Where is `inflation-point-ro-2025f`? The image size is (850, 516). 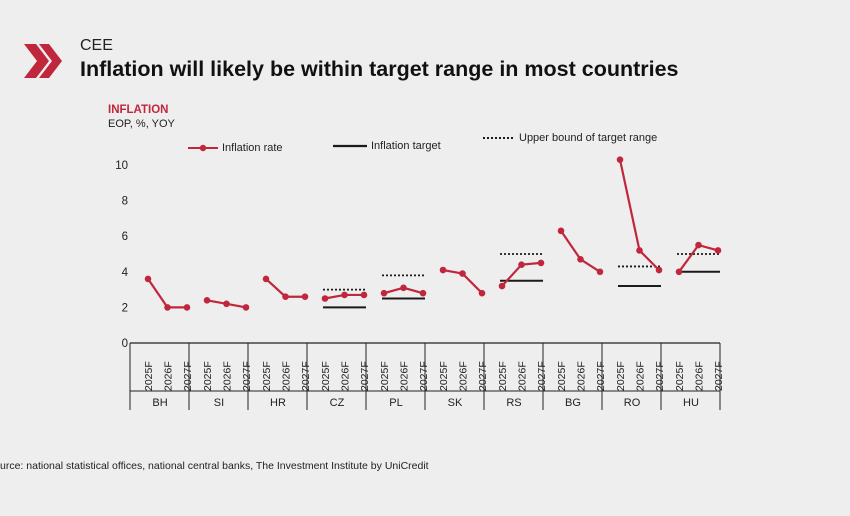
inflation-point-ro-2025f is located at coordinates (620, 159).